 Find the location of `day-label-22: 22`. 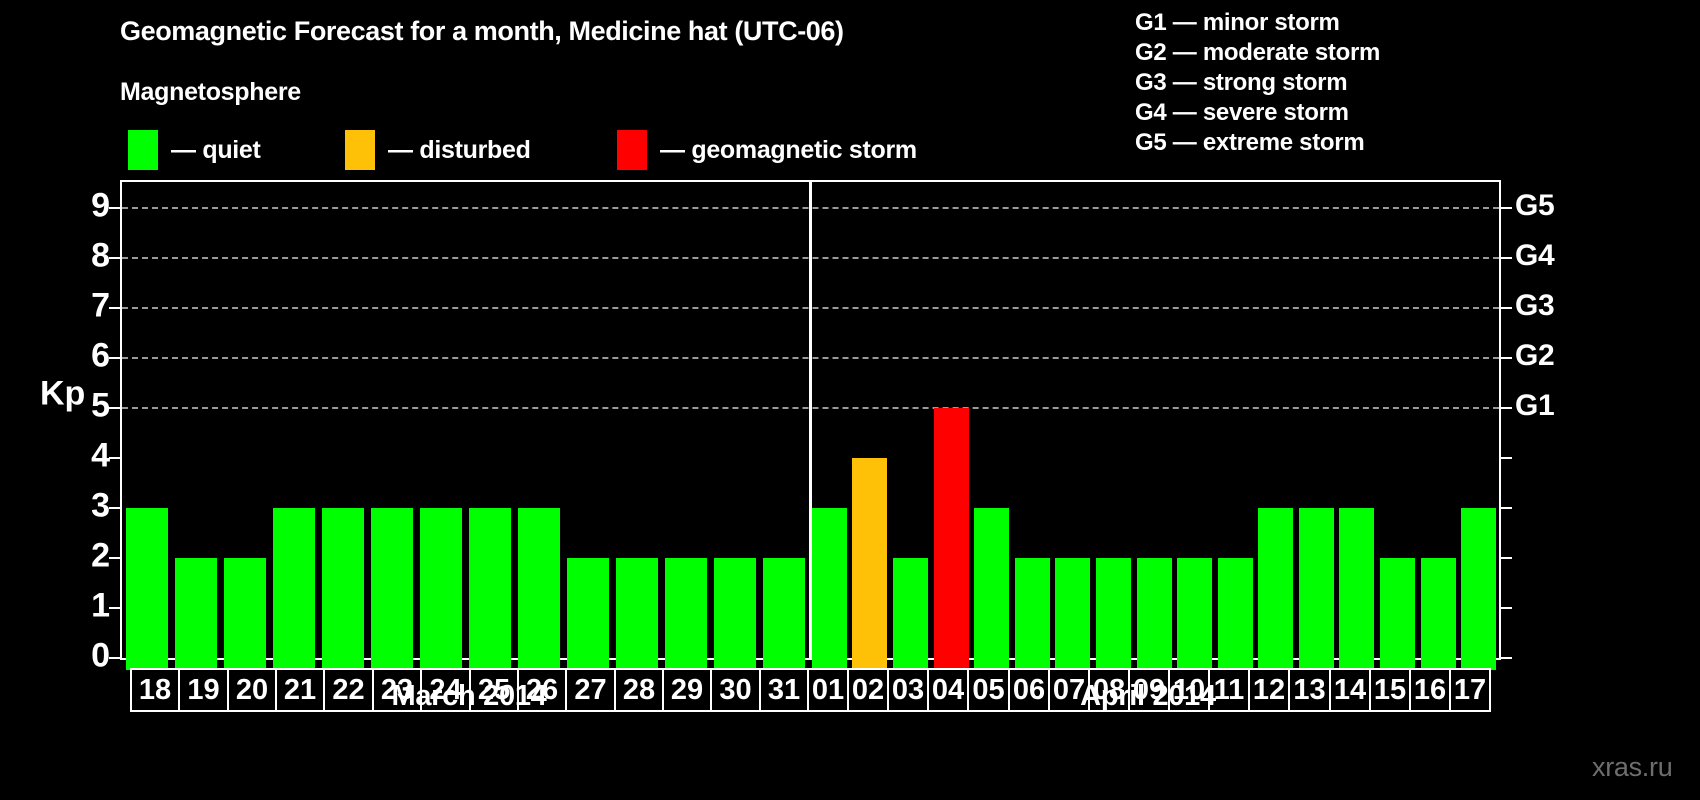

day-label-22: 22 is located at coordinates (348, 690).